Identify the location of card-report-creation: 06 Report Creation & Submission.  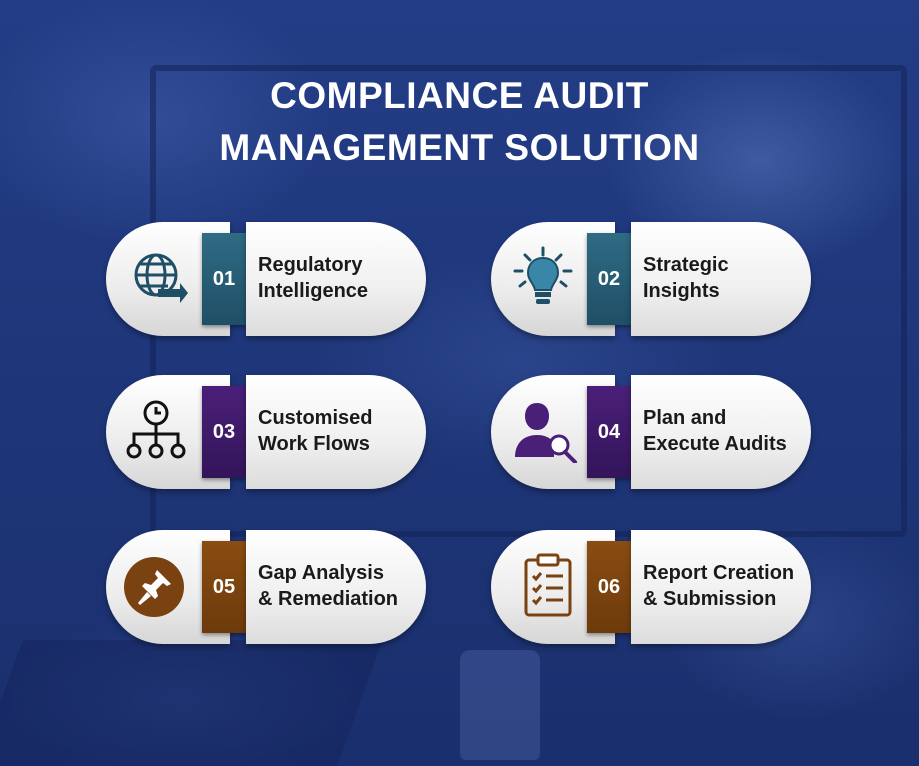
(651, 587).